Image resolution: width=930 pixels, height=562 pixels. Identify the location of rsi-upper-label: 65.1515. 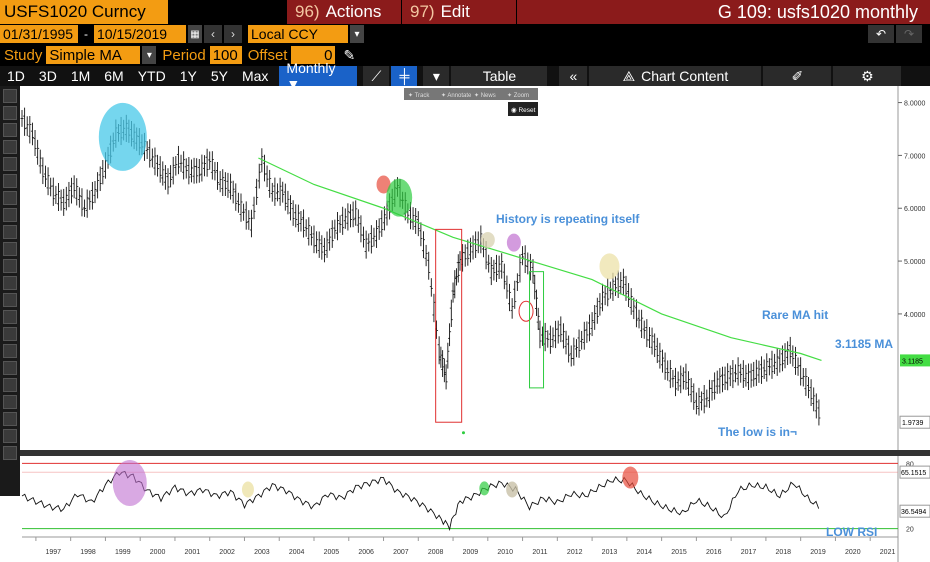
(913, 473).